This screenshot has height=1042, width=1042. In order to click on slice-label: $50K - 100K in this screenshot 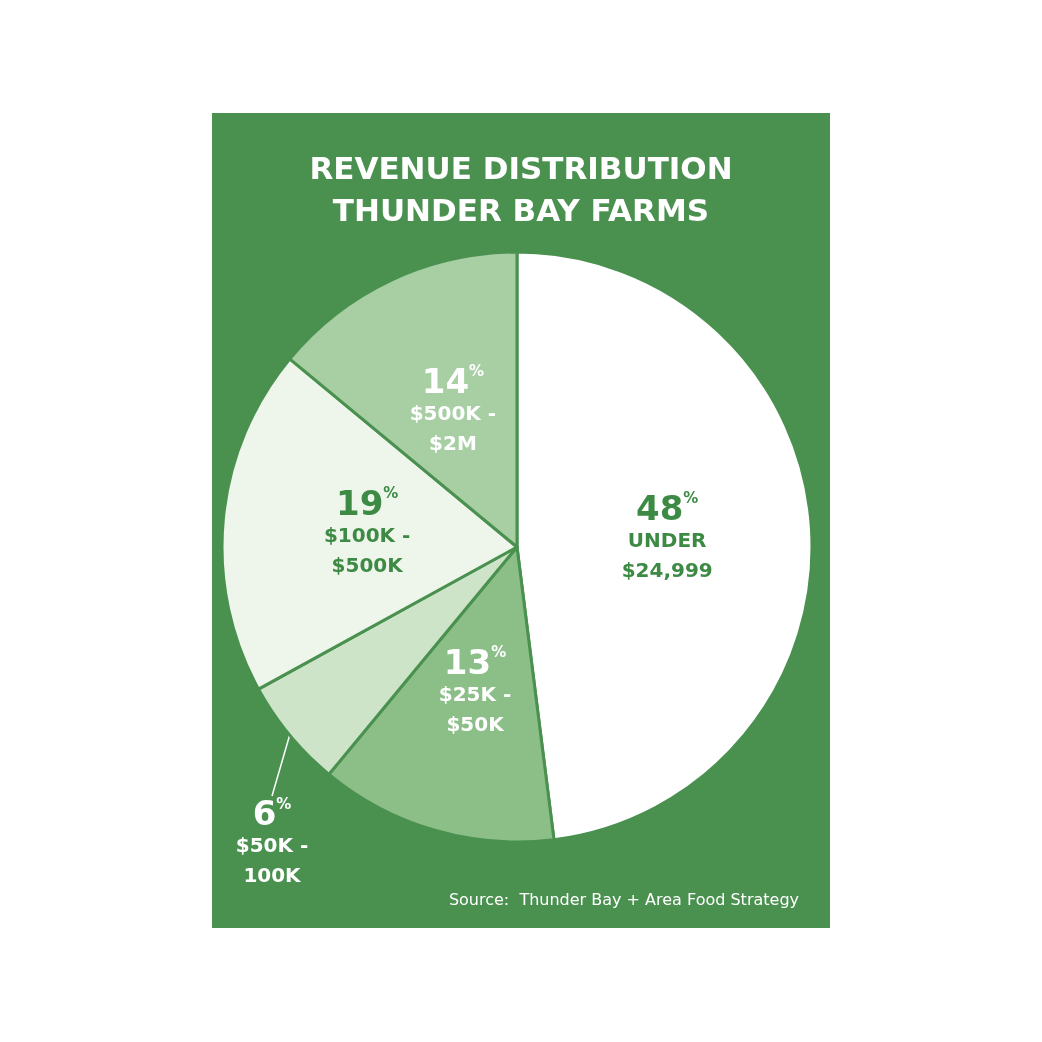, I will do `click(272, 860)`.